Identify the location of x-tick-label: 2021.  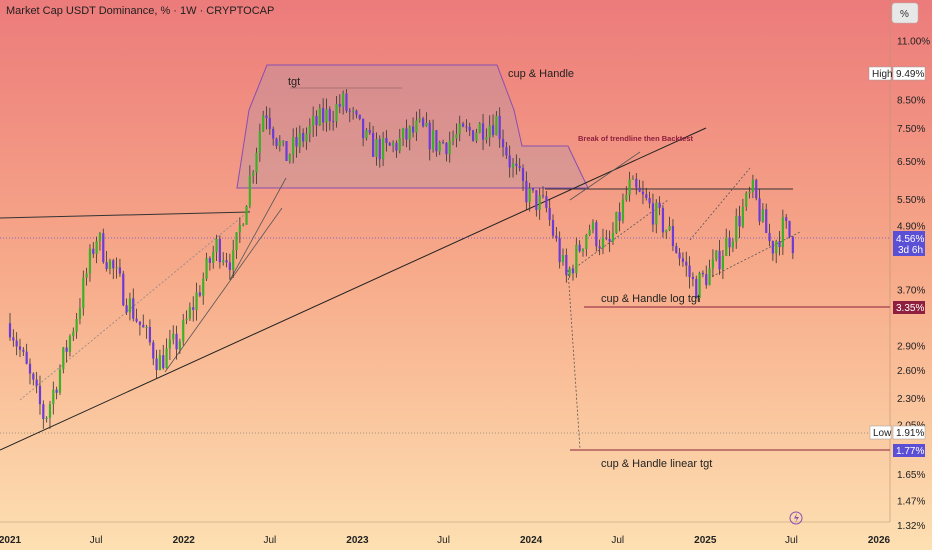
(11, 540).